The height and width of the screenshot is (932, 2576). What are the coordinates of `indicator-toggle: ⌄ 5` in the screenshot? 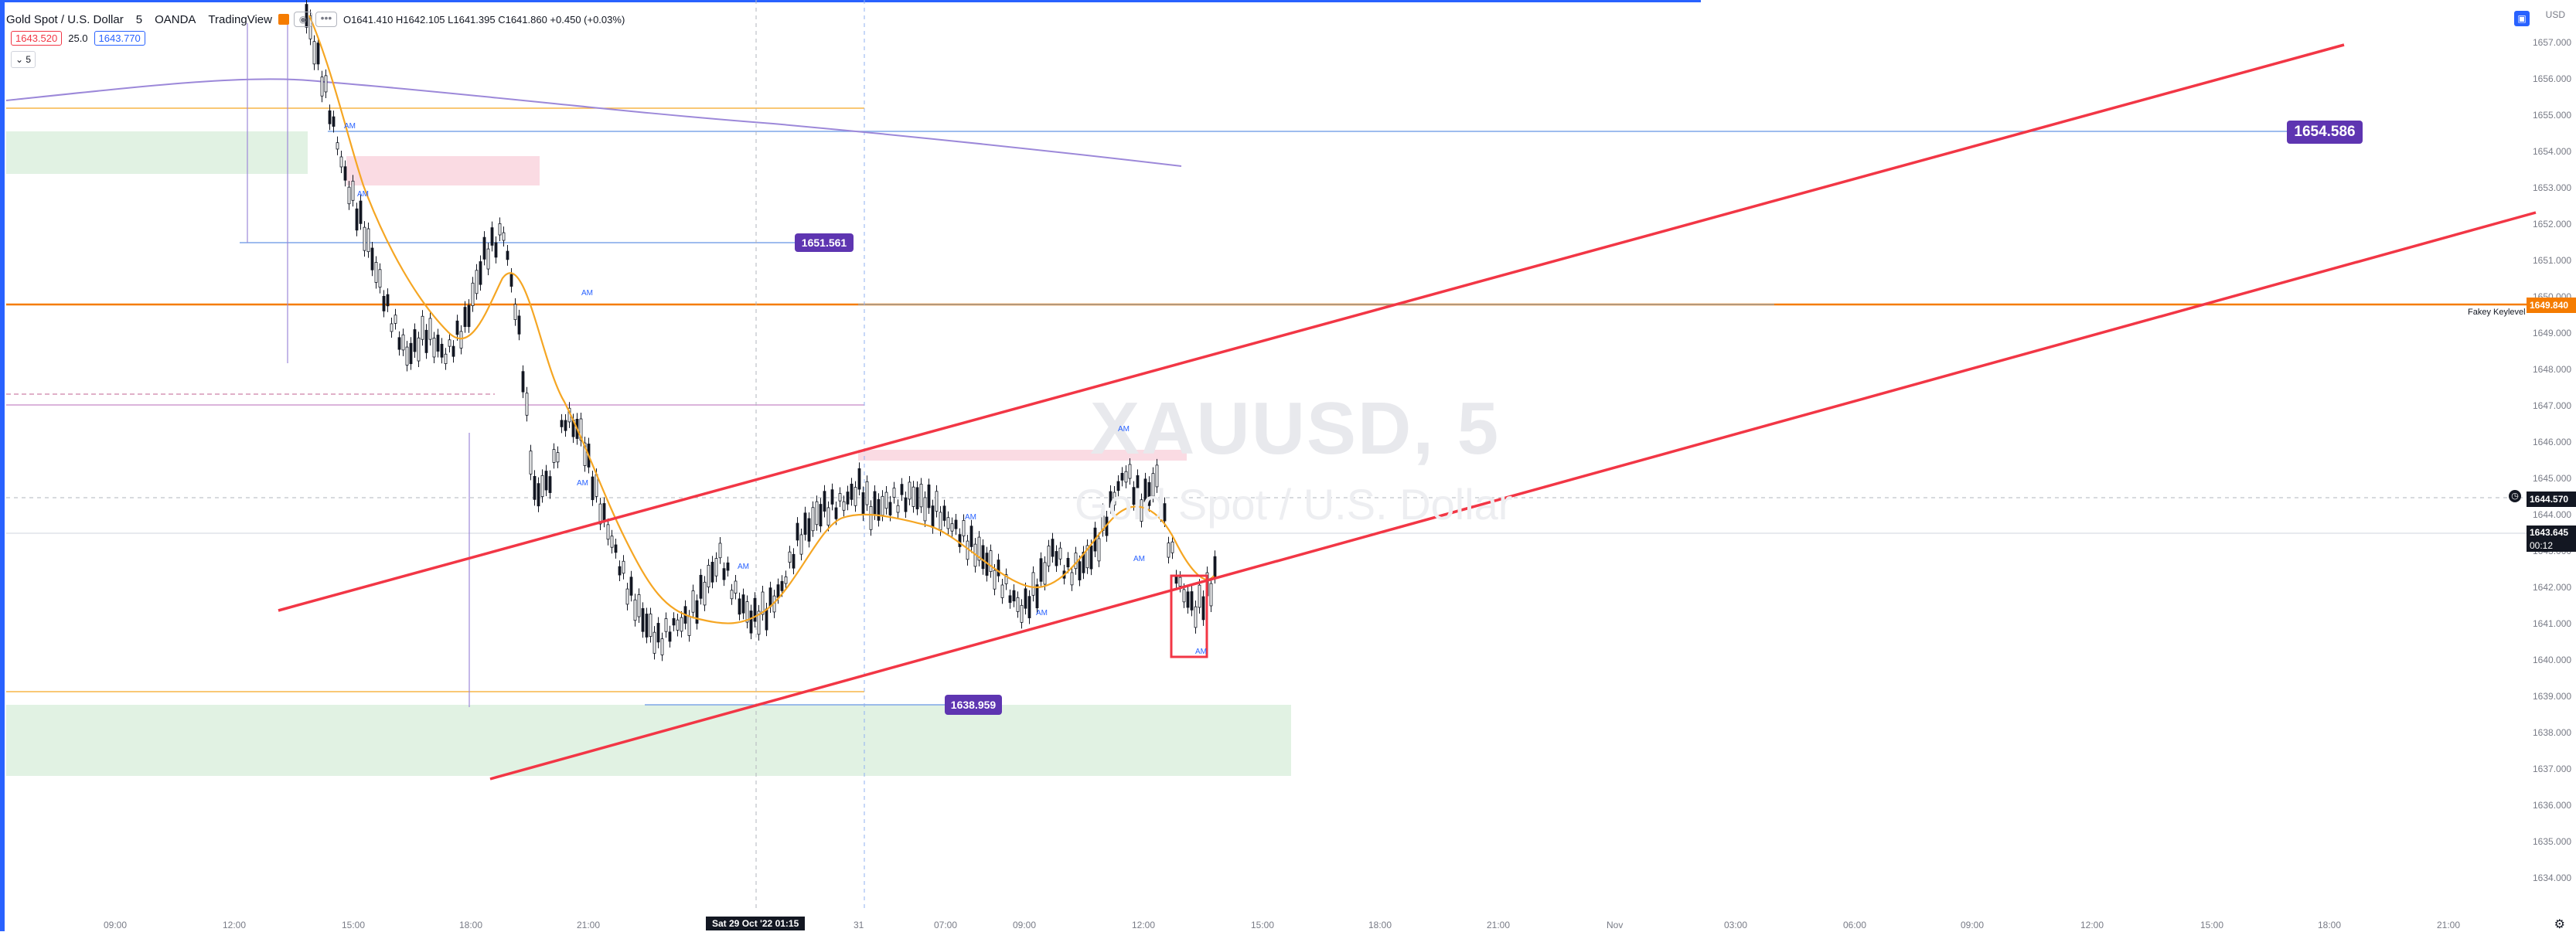 It's located at (23, 60).